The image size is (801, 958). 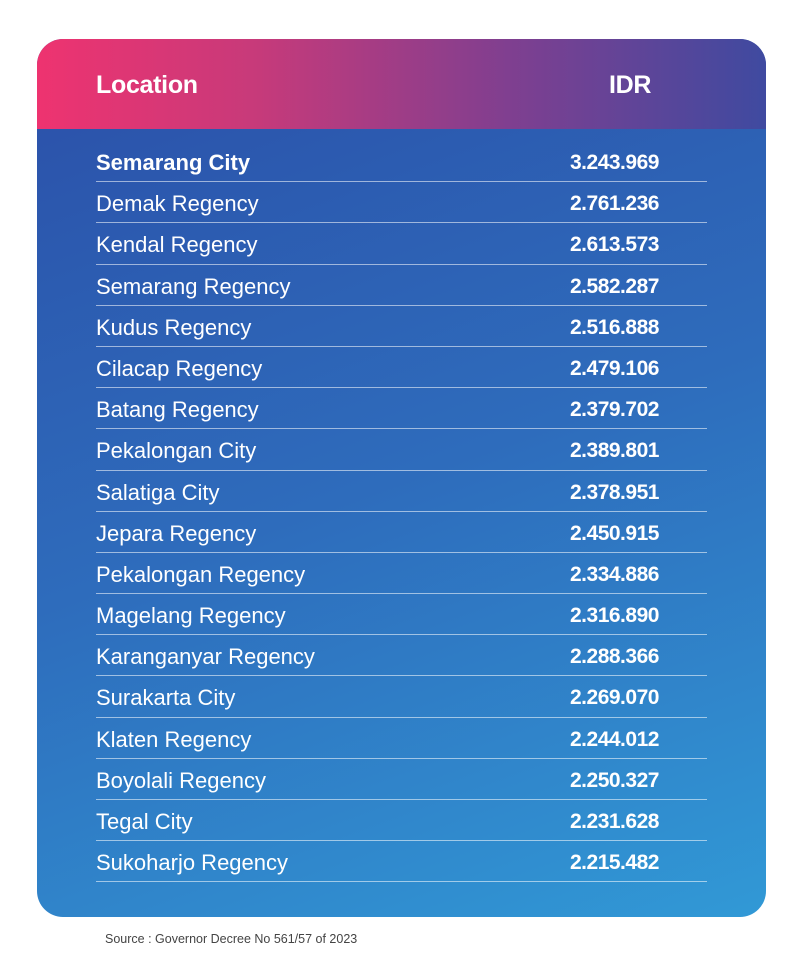 What do you see at coordinates (401, 656) in the screenshot?
I see `table-row: Karanganyar Regency 2.288.366` at bounding box center [401, 656].